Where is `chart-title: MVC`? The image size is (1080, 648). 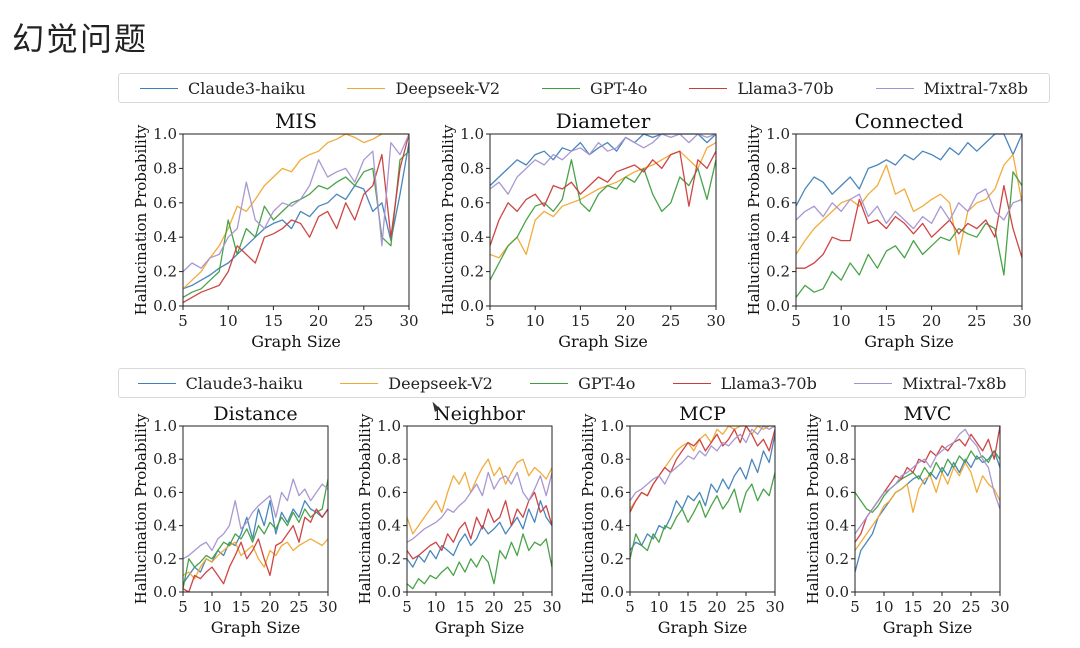 chart-title: MVC is located at coordinates (928, 414).